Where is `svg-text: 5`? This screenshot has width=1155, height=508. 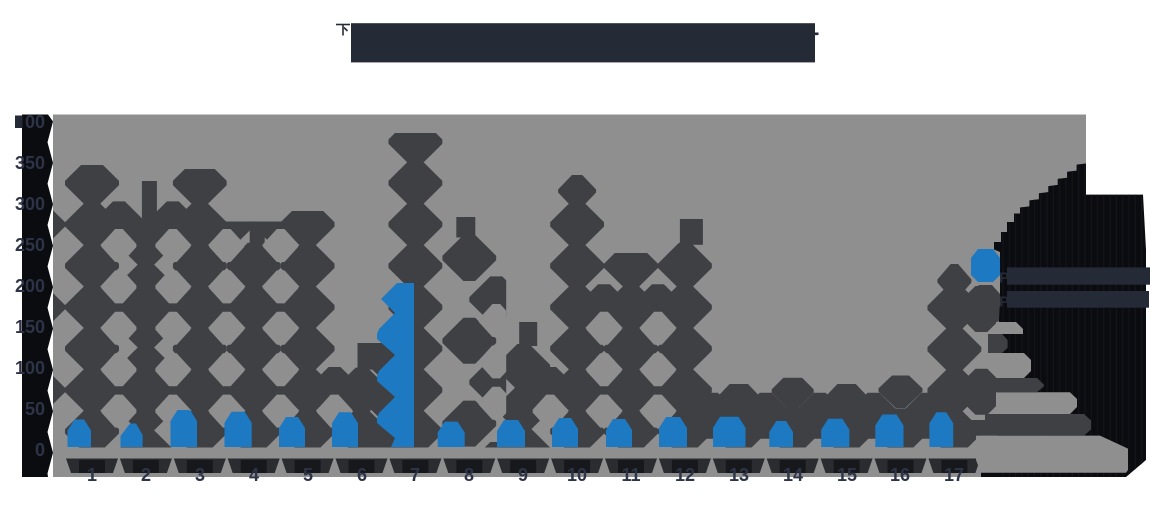
svg-text: 5 is located at coordinates (308, 475).